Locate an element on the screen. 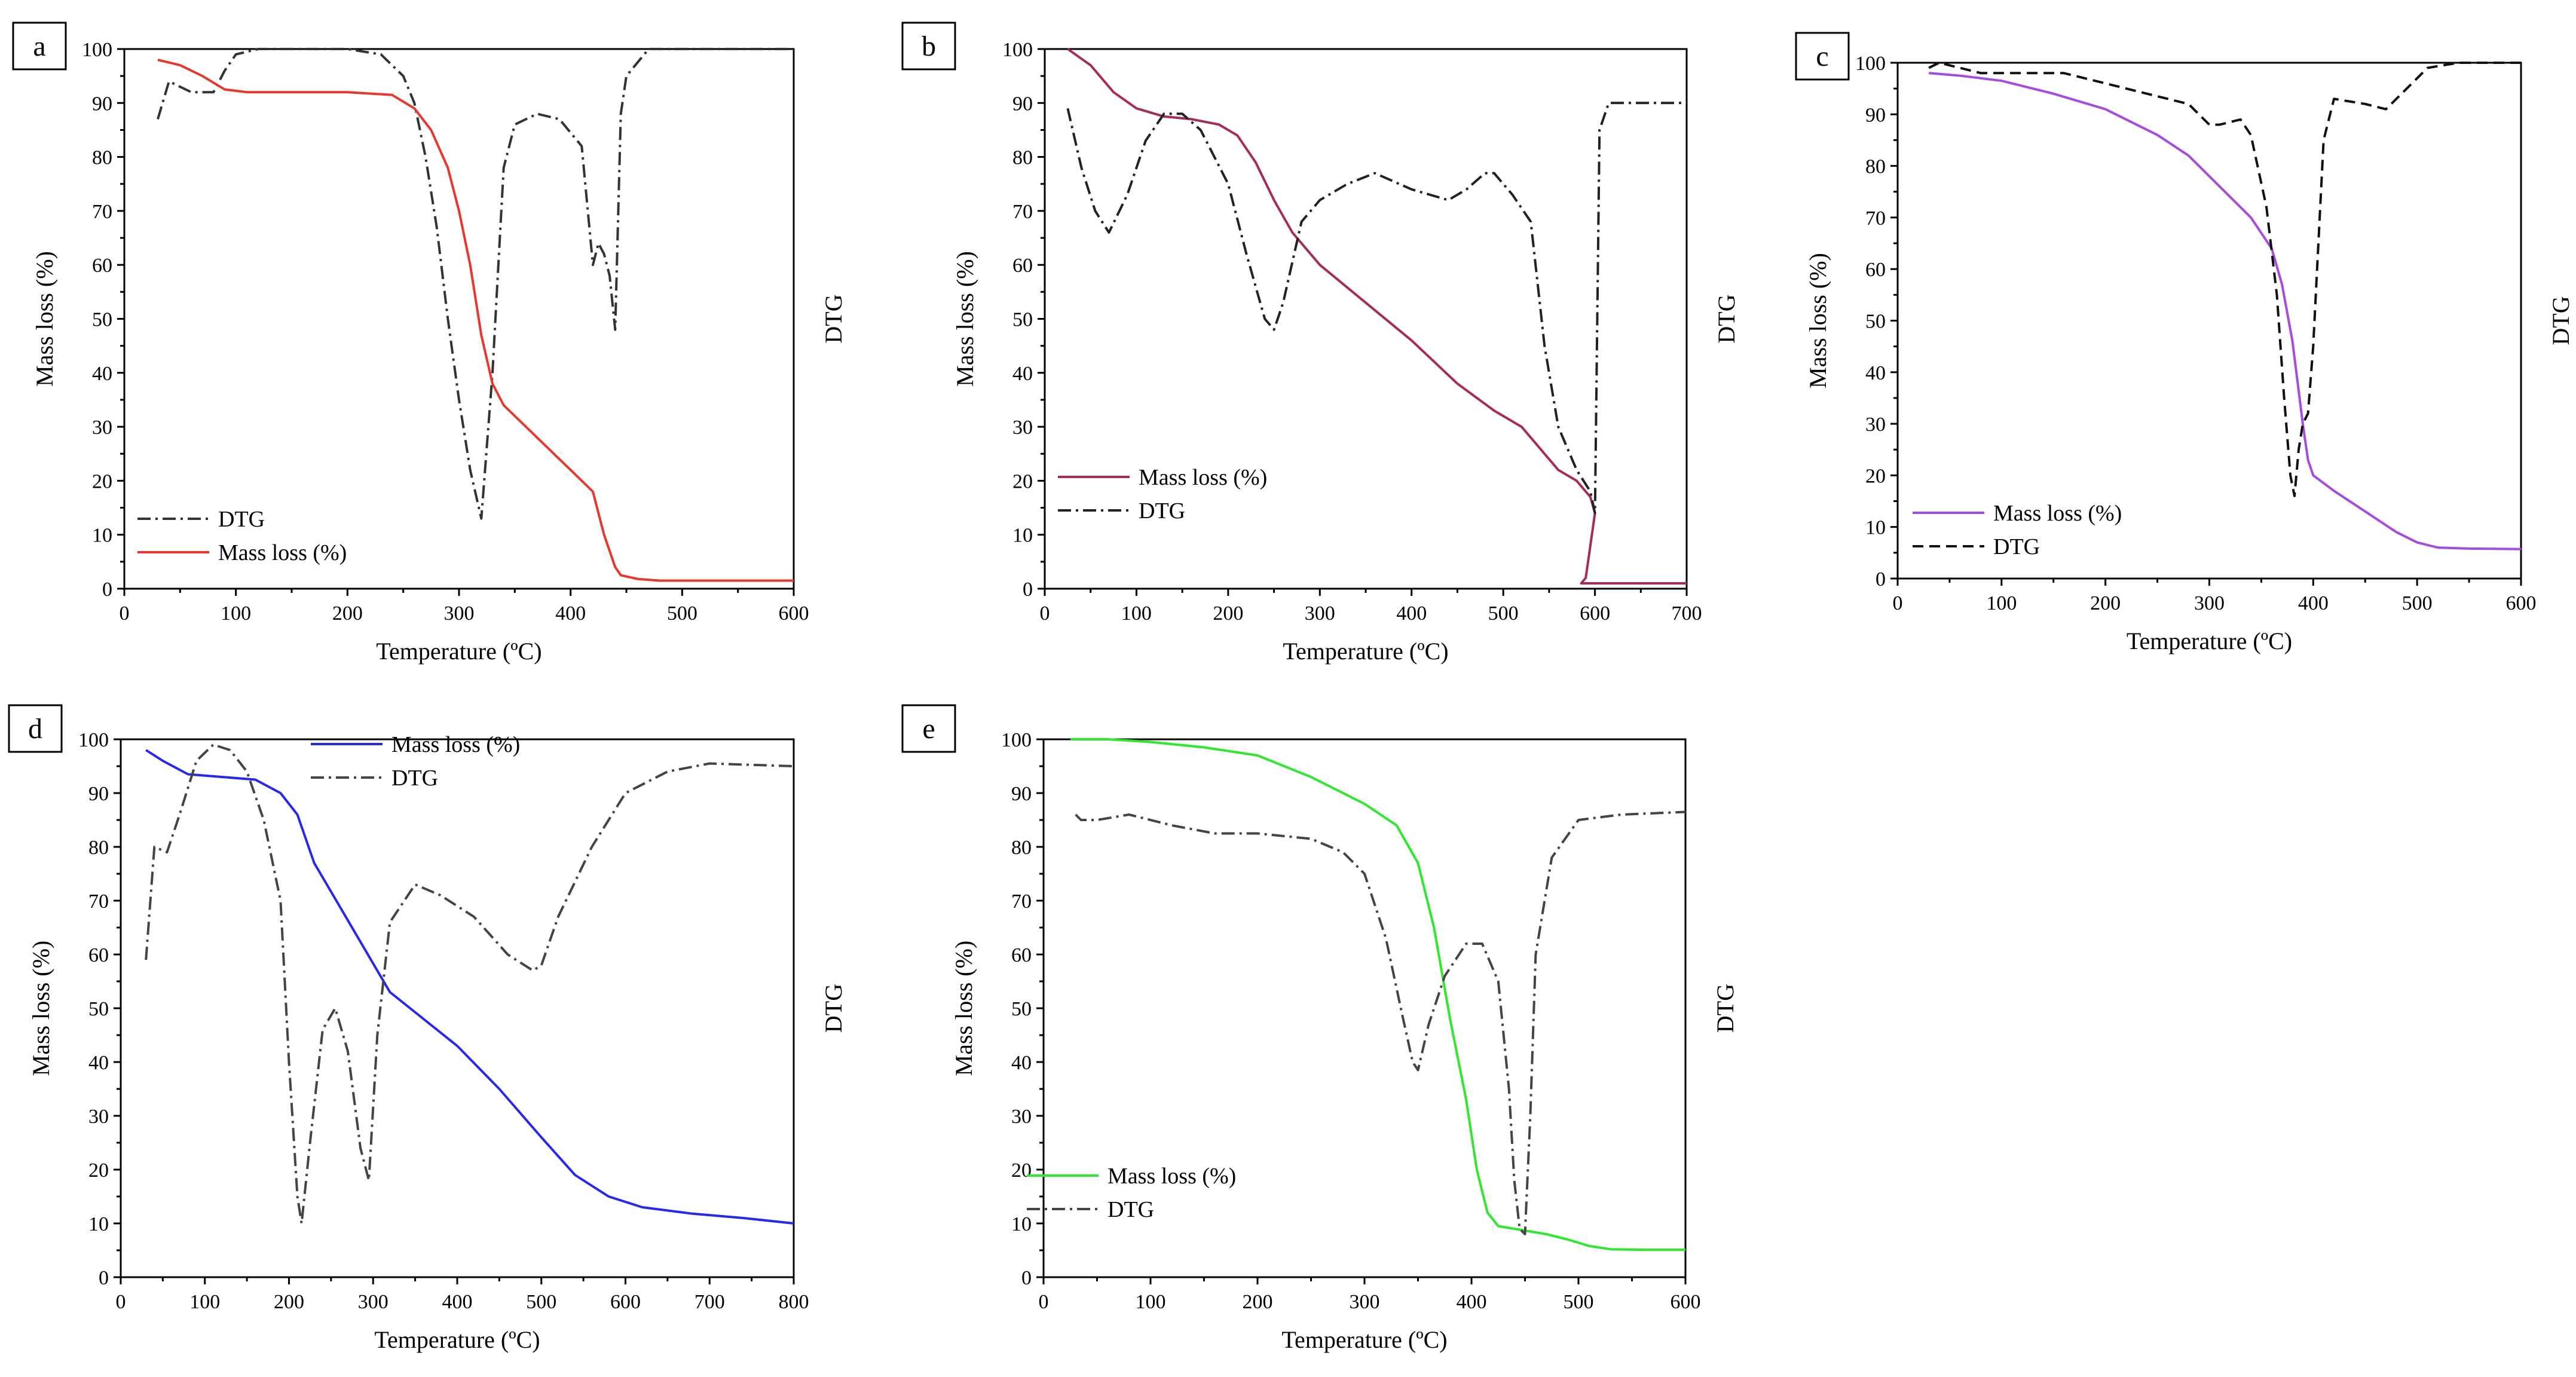  plot-frame is located at coordinates (2209, 321).